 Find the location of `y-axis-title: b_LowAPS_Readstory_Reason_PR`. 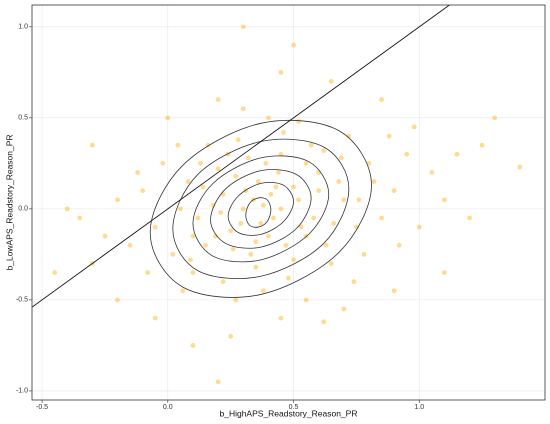

y-axis-title: b_LowAPS_Readstory_Reason_PR is located at coordinates (9, 202).